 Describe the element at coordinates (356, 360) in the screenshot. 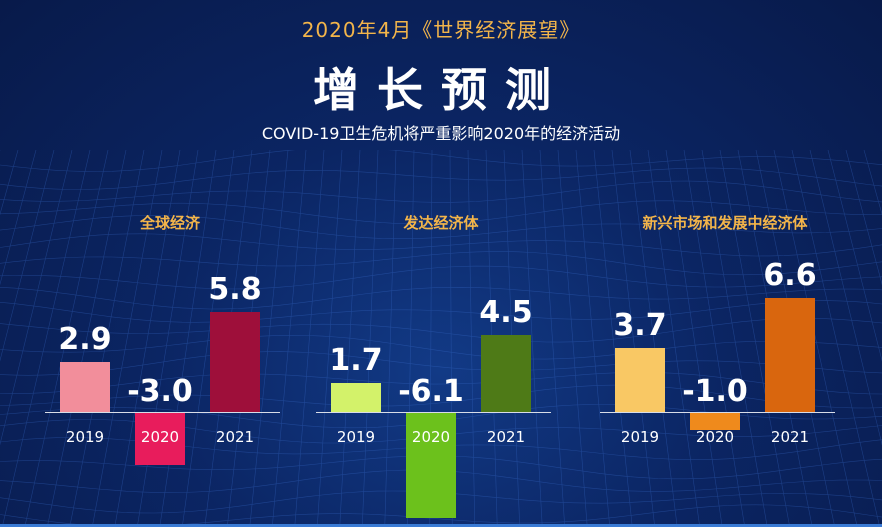

I see `value-label: 1.7` at that location.